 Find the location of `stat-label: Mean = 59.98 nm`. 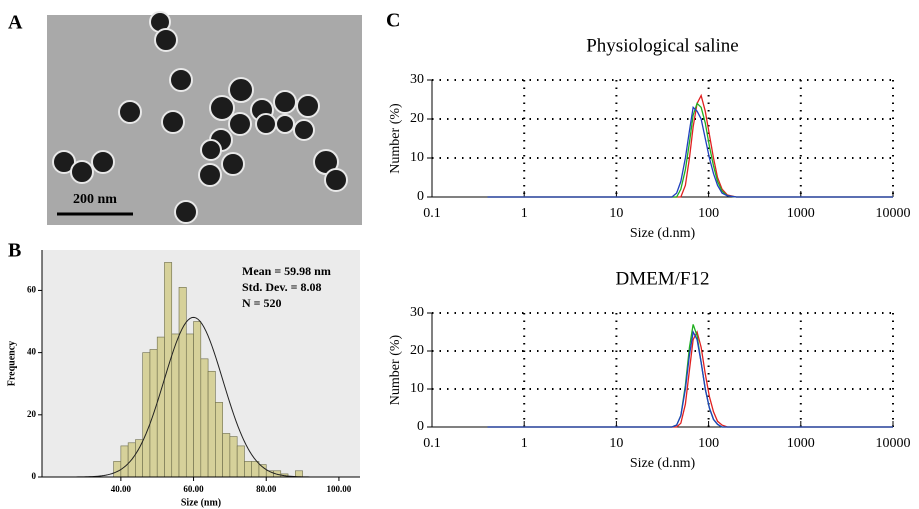

stat-label: Mean = 59.98 nm is located at coordinates (286, 271).